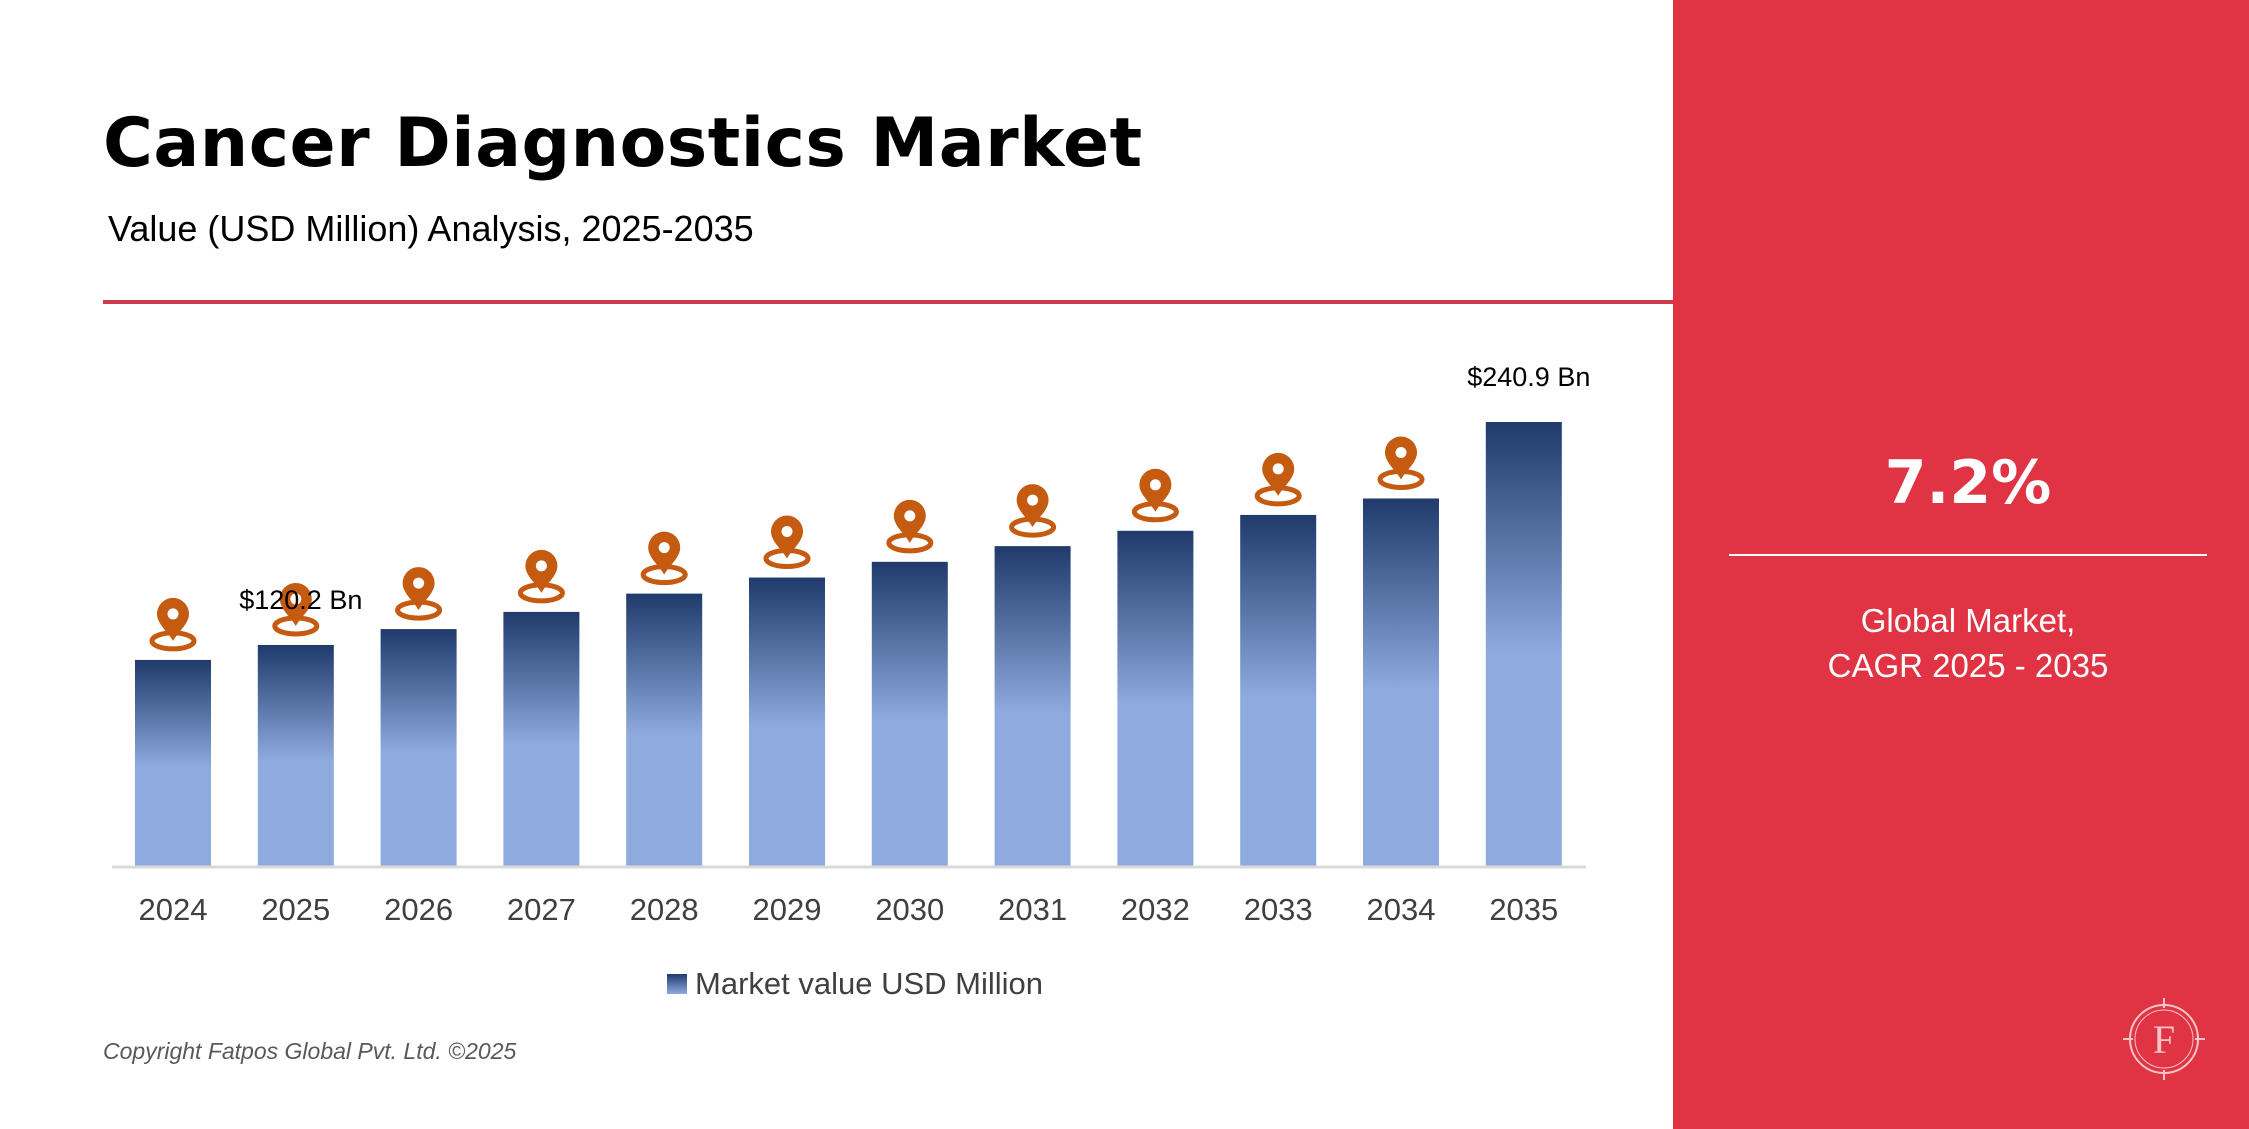 Image resolution: width=2249 pixels, height=1129 pixels. Describe the element at coordinates (1523, 909) in the screenshot. I see `x-tick-label: 2035` at that location.